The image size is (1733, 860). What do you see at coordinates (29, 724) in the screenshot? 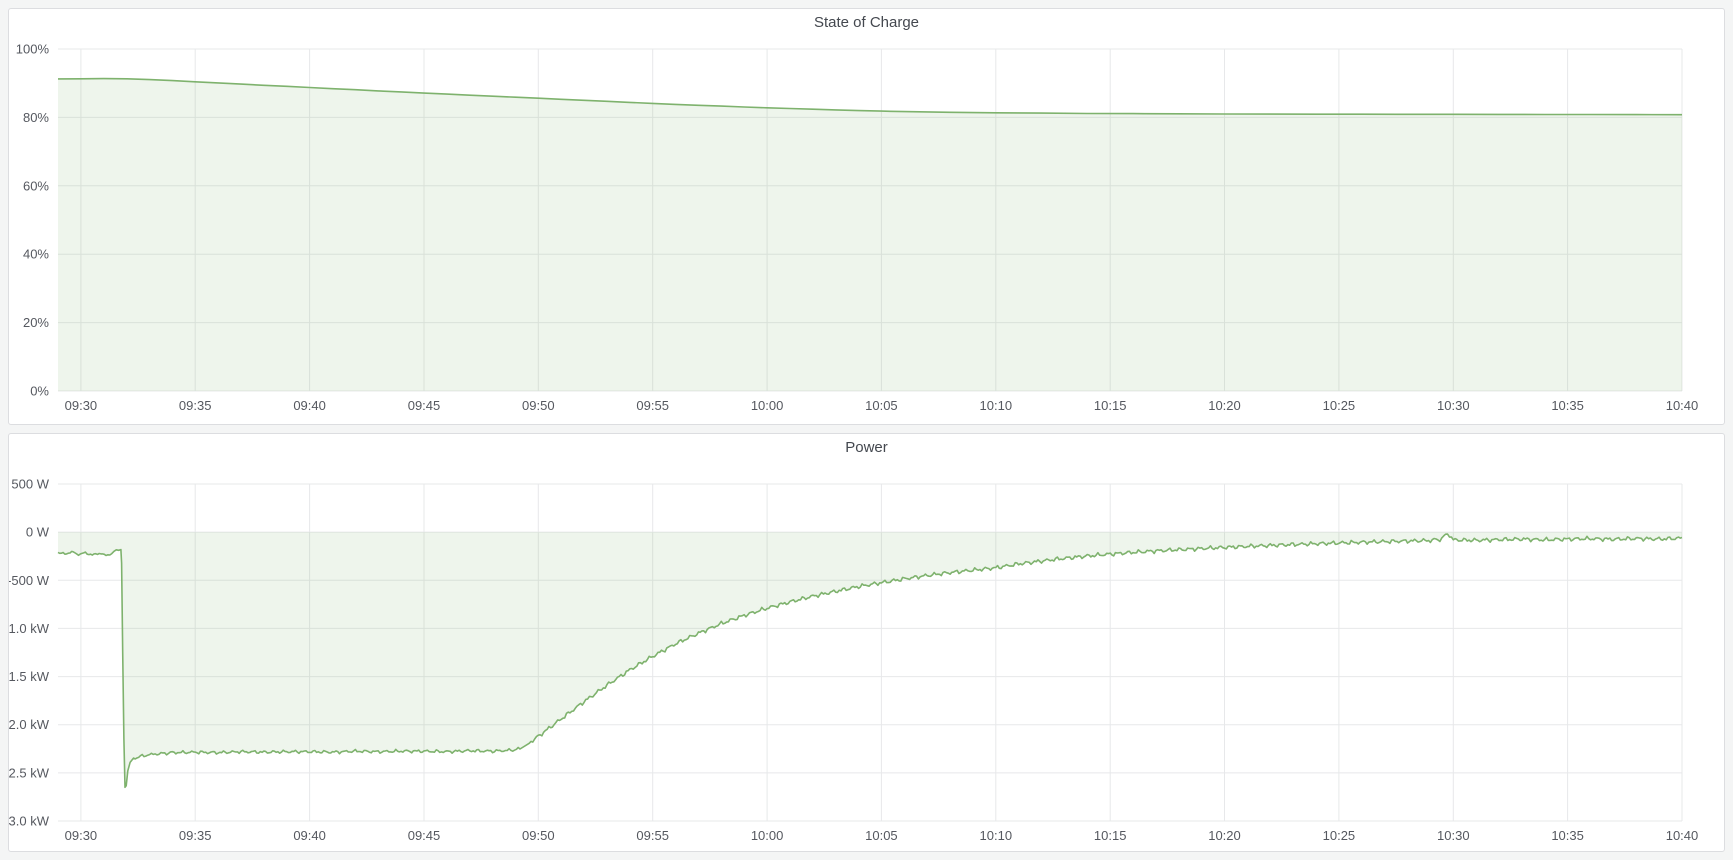
I see `y-tick-label: -2.0 kW` at bounding box center [29, 724].